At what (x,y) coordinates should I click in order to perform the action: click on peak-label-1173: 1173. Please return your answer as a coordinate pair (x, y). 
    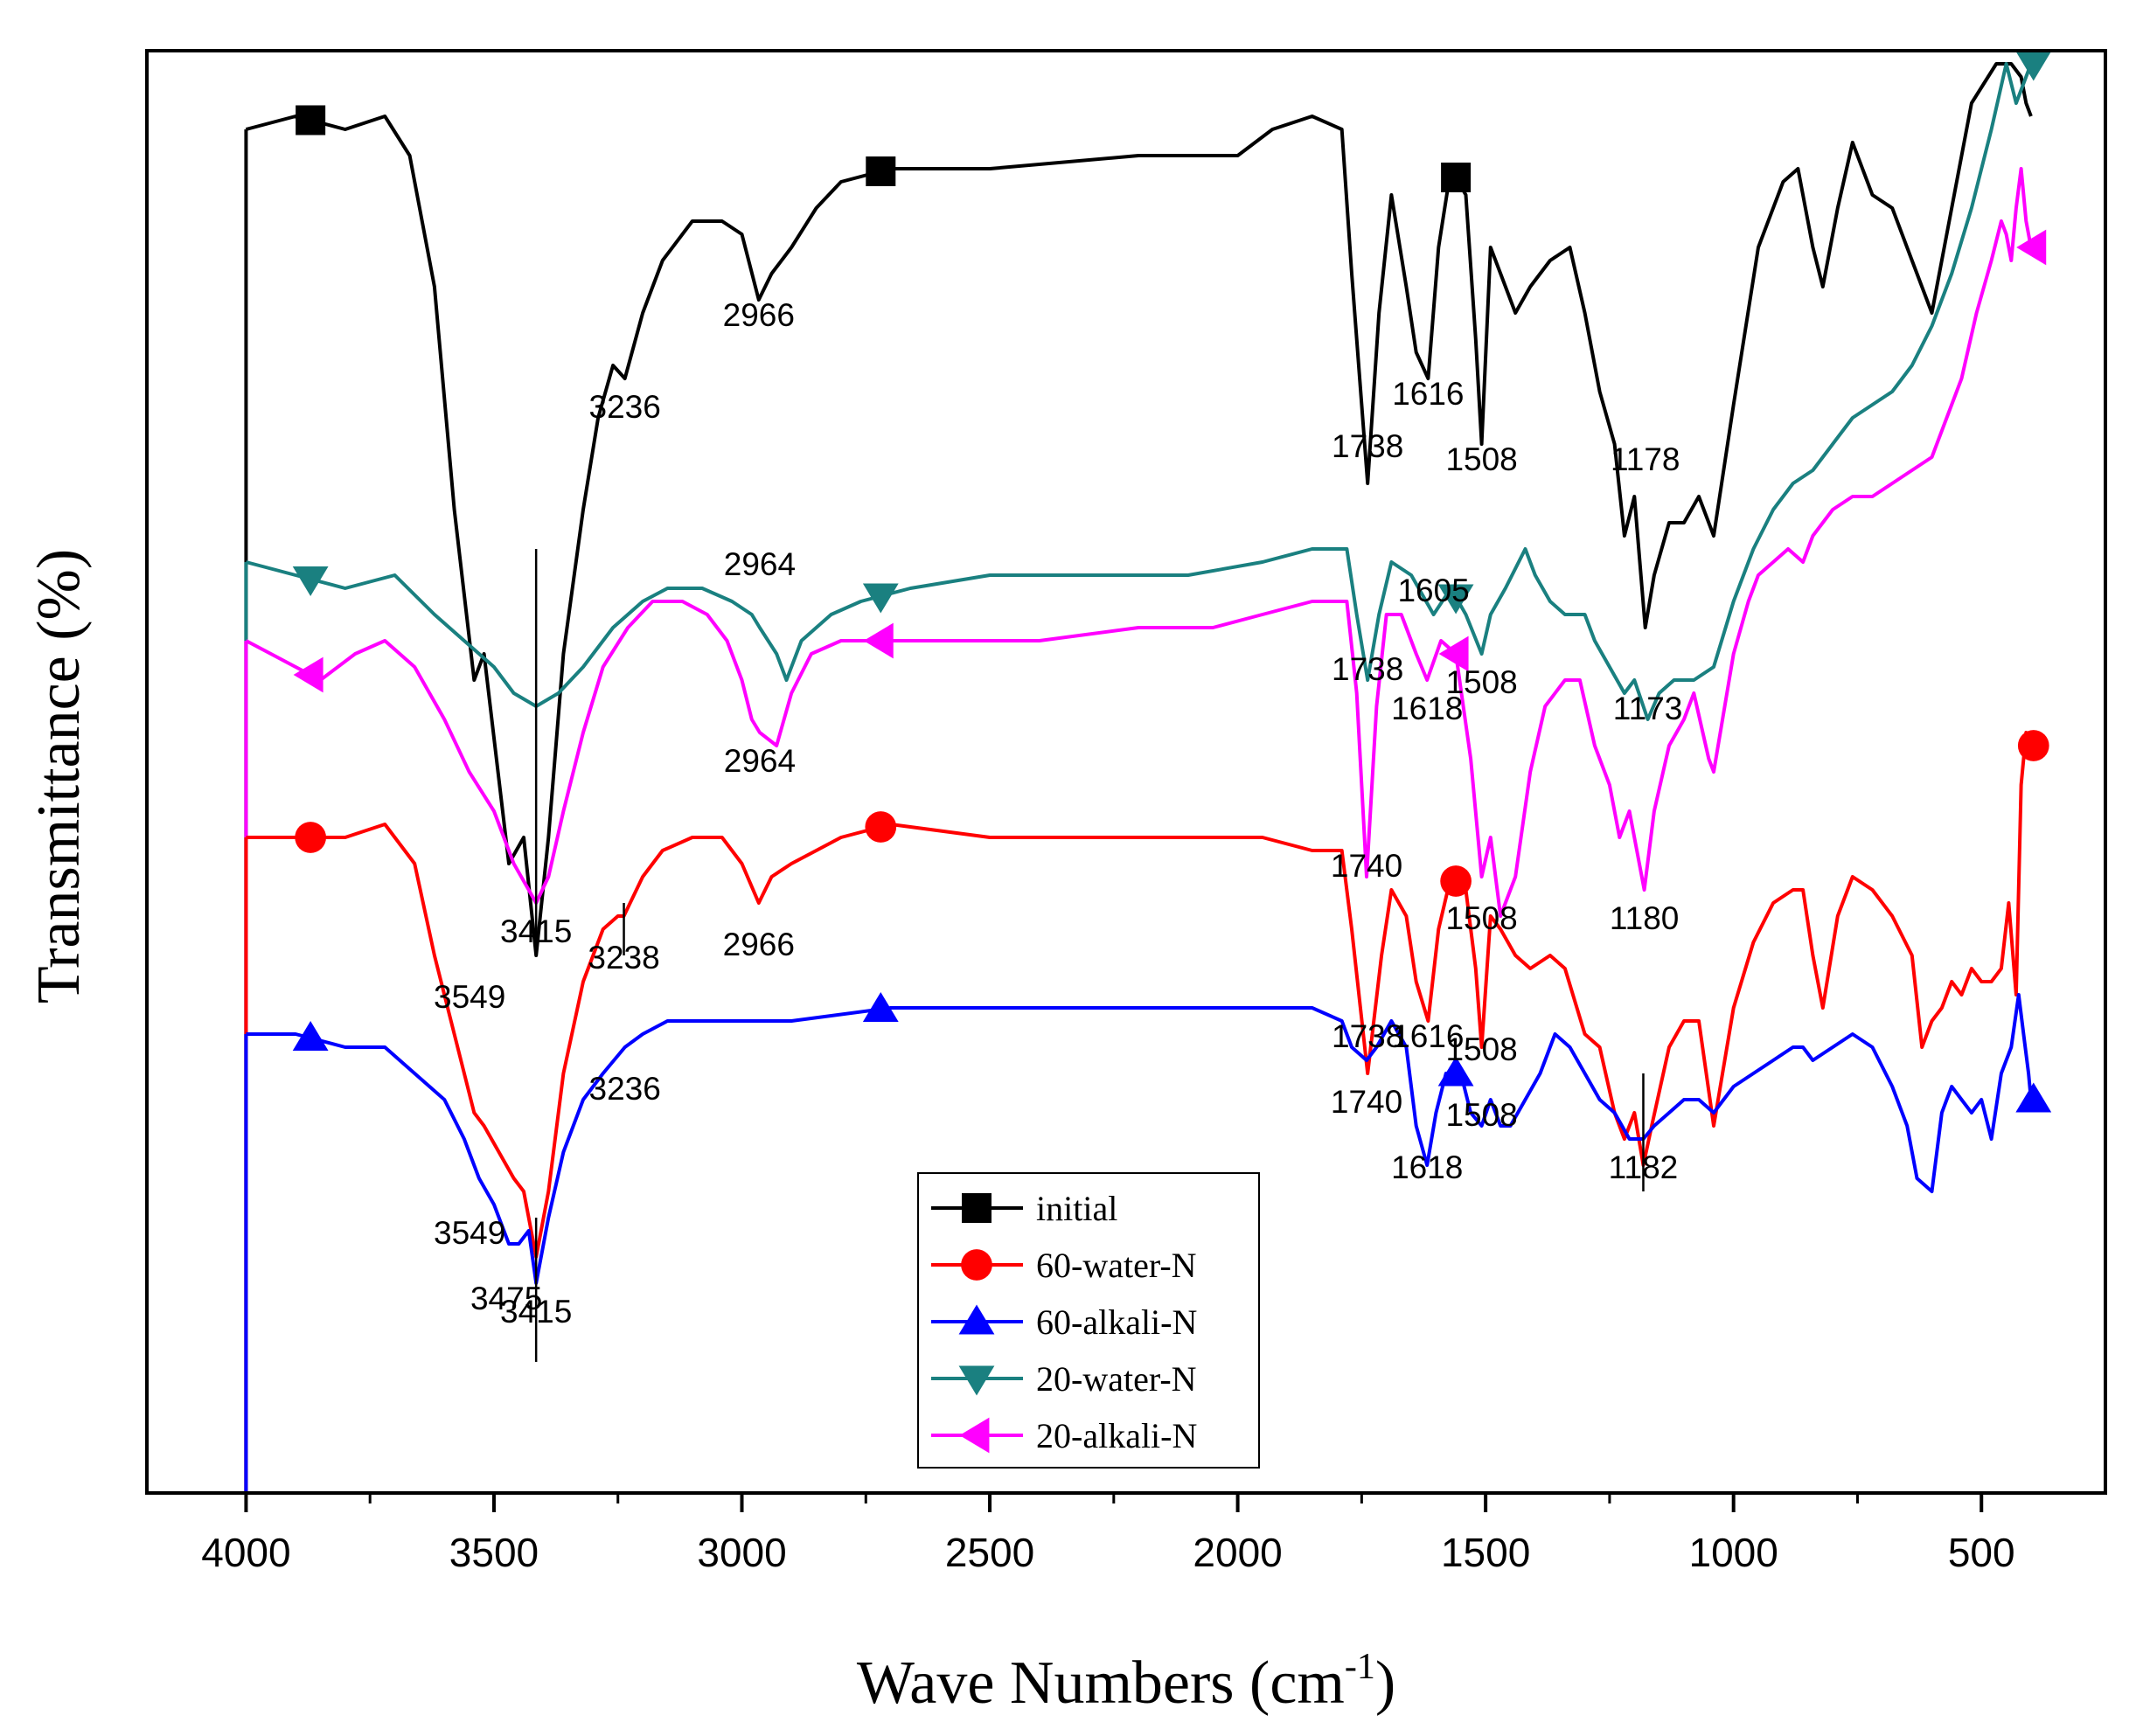
    Looking at the image, I should click on (1648, 708).